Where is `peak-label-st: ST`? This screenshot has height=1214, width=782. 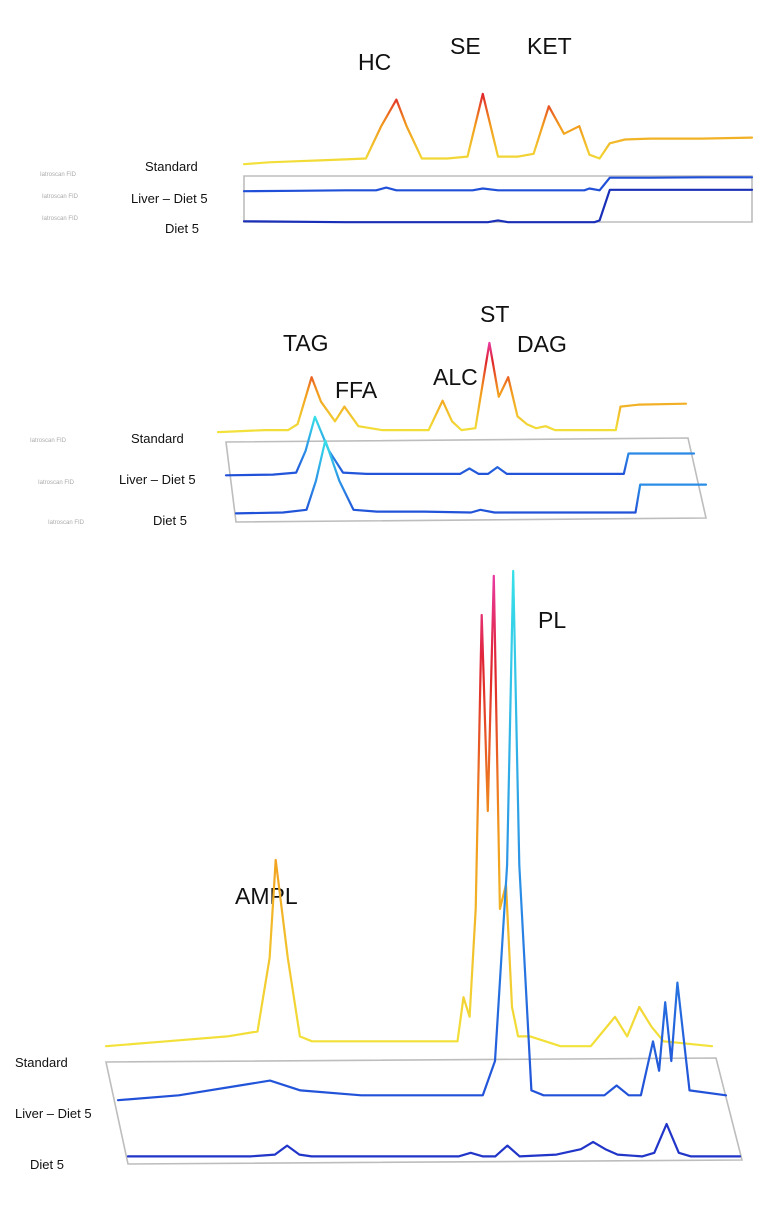 peak-label-st: ST is located at coordinates (494, 314).